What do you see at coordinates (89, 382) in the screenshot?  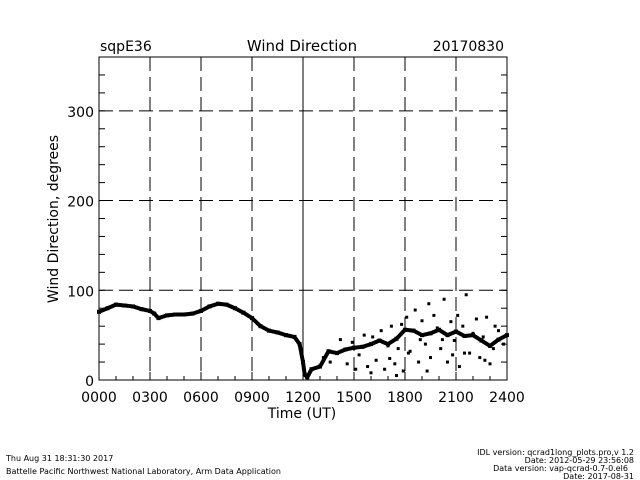 I see `y-tick-label: 0` at bounding box center [89, 382].